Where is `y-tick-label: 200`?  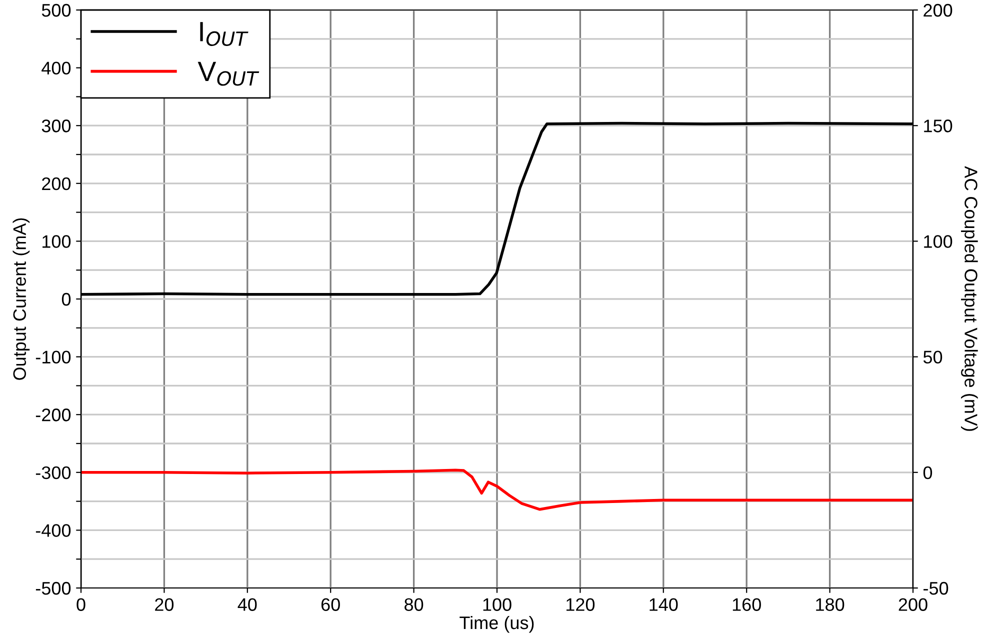 y-tick-label: 200 is located at coordinates (56, 183).